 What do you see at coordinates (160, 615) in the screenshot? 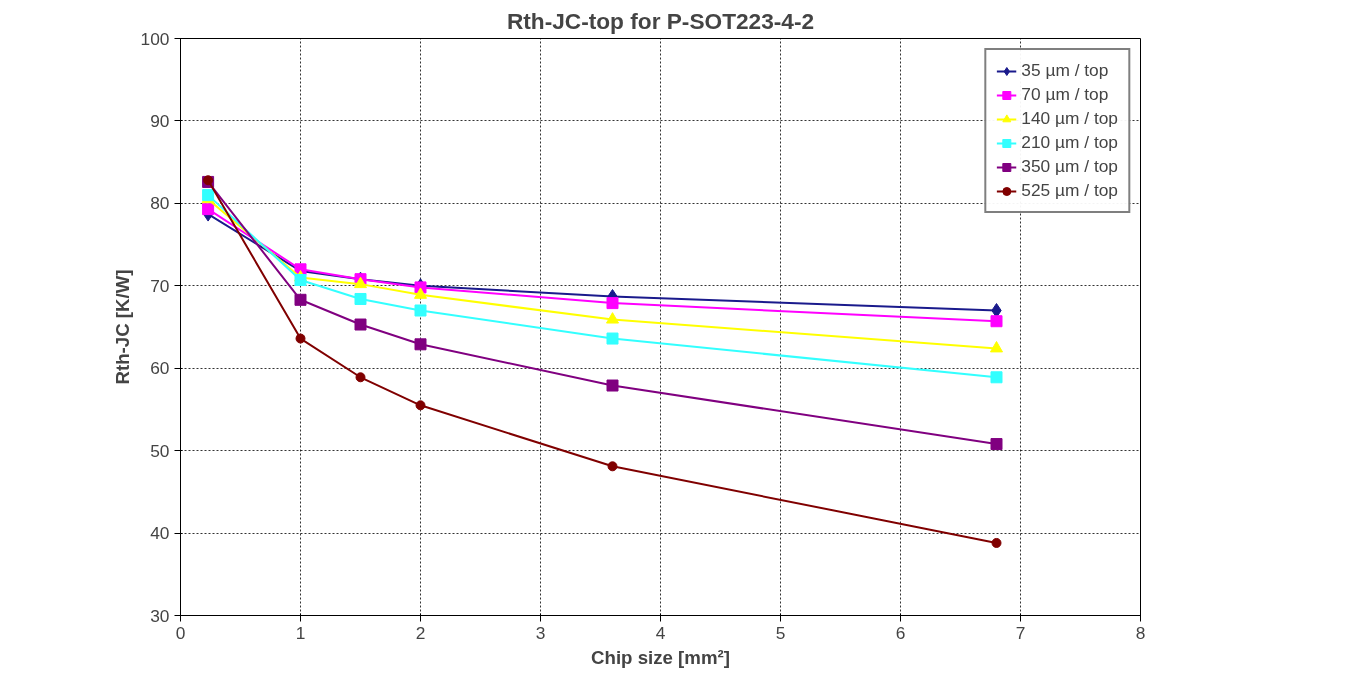
I see `y-tick-label: 30` at bounding box center [160, 615].